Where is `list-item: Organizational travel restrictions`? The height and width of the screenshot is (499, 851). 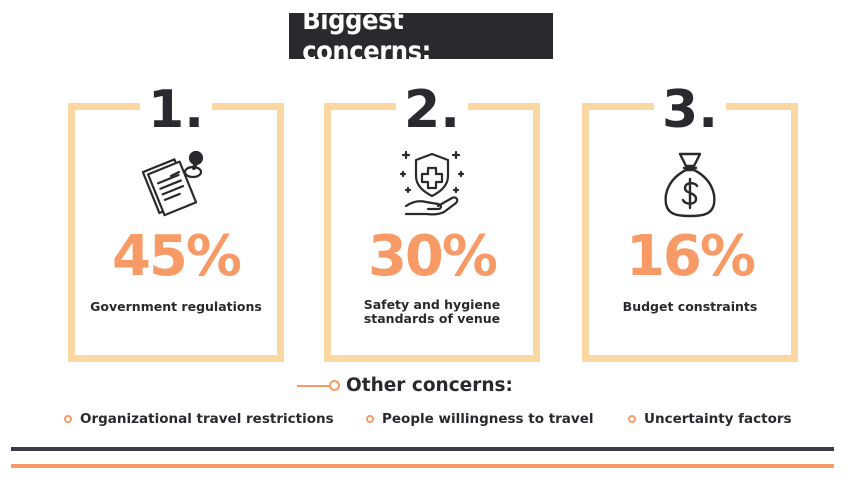 list-item: Organizational travel restrictions is located at coordinates (199, 419).